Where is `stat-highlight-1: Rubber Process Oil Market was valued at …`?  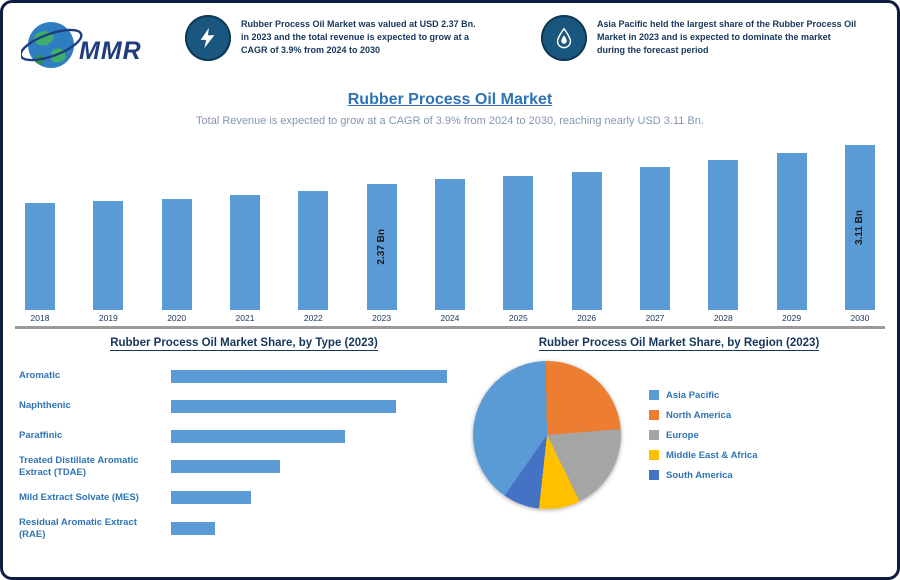 stat-highlight-1: Rubber Process Oil Market was valued at … is located at coordinates (335, 38).